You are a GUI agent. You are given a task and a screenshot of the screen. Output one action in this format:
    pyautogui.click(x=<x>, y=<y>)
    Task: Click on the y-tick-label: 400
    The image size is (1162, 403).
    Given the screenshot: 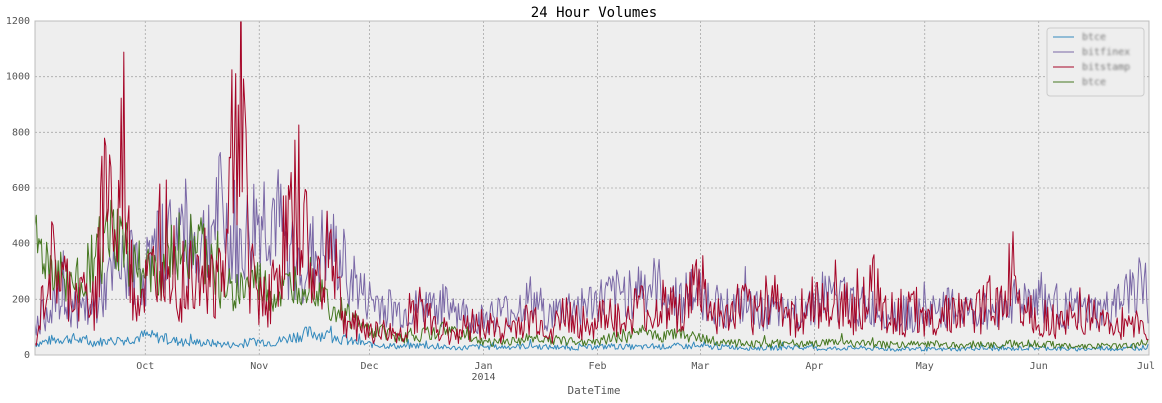 What is the action you would take?
    pyautogui.click(x=21, y=244)
    